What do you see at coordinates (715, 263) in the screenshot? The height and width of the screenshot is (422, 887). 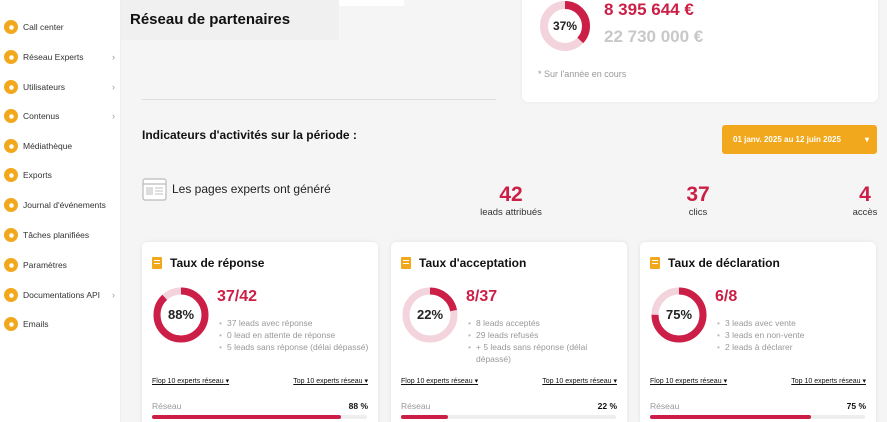 I see `card-header: Taux de déclaration` at bounding box center [715, 263].